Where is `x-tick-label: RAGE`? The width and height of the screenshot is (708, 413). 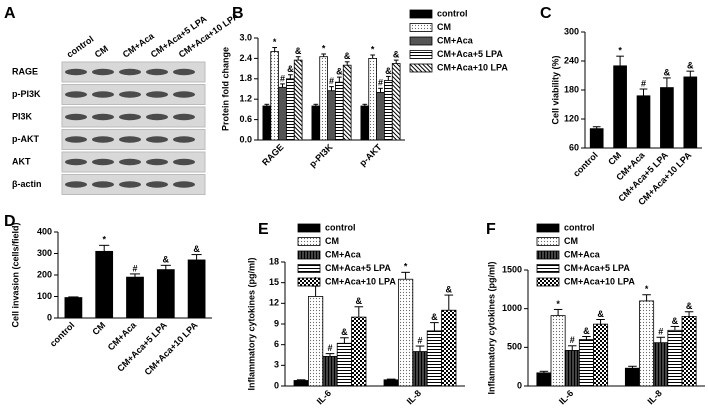
x-tick-label: RAGE is located at coordinates (272, 154).